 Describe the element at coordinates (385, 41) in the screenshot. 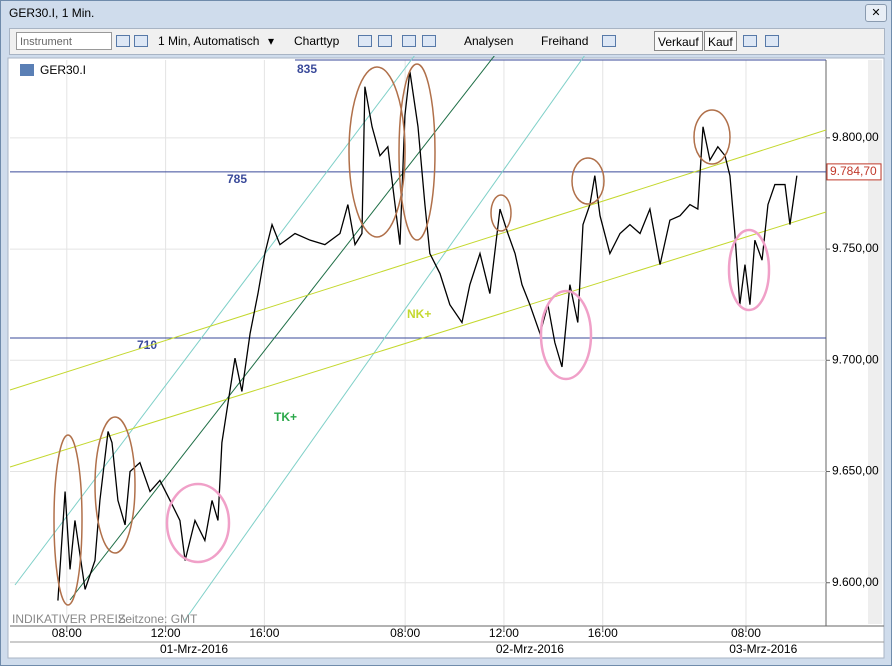

I see `zoom-out` at that location.